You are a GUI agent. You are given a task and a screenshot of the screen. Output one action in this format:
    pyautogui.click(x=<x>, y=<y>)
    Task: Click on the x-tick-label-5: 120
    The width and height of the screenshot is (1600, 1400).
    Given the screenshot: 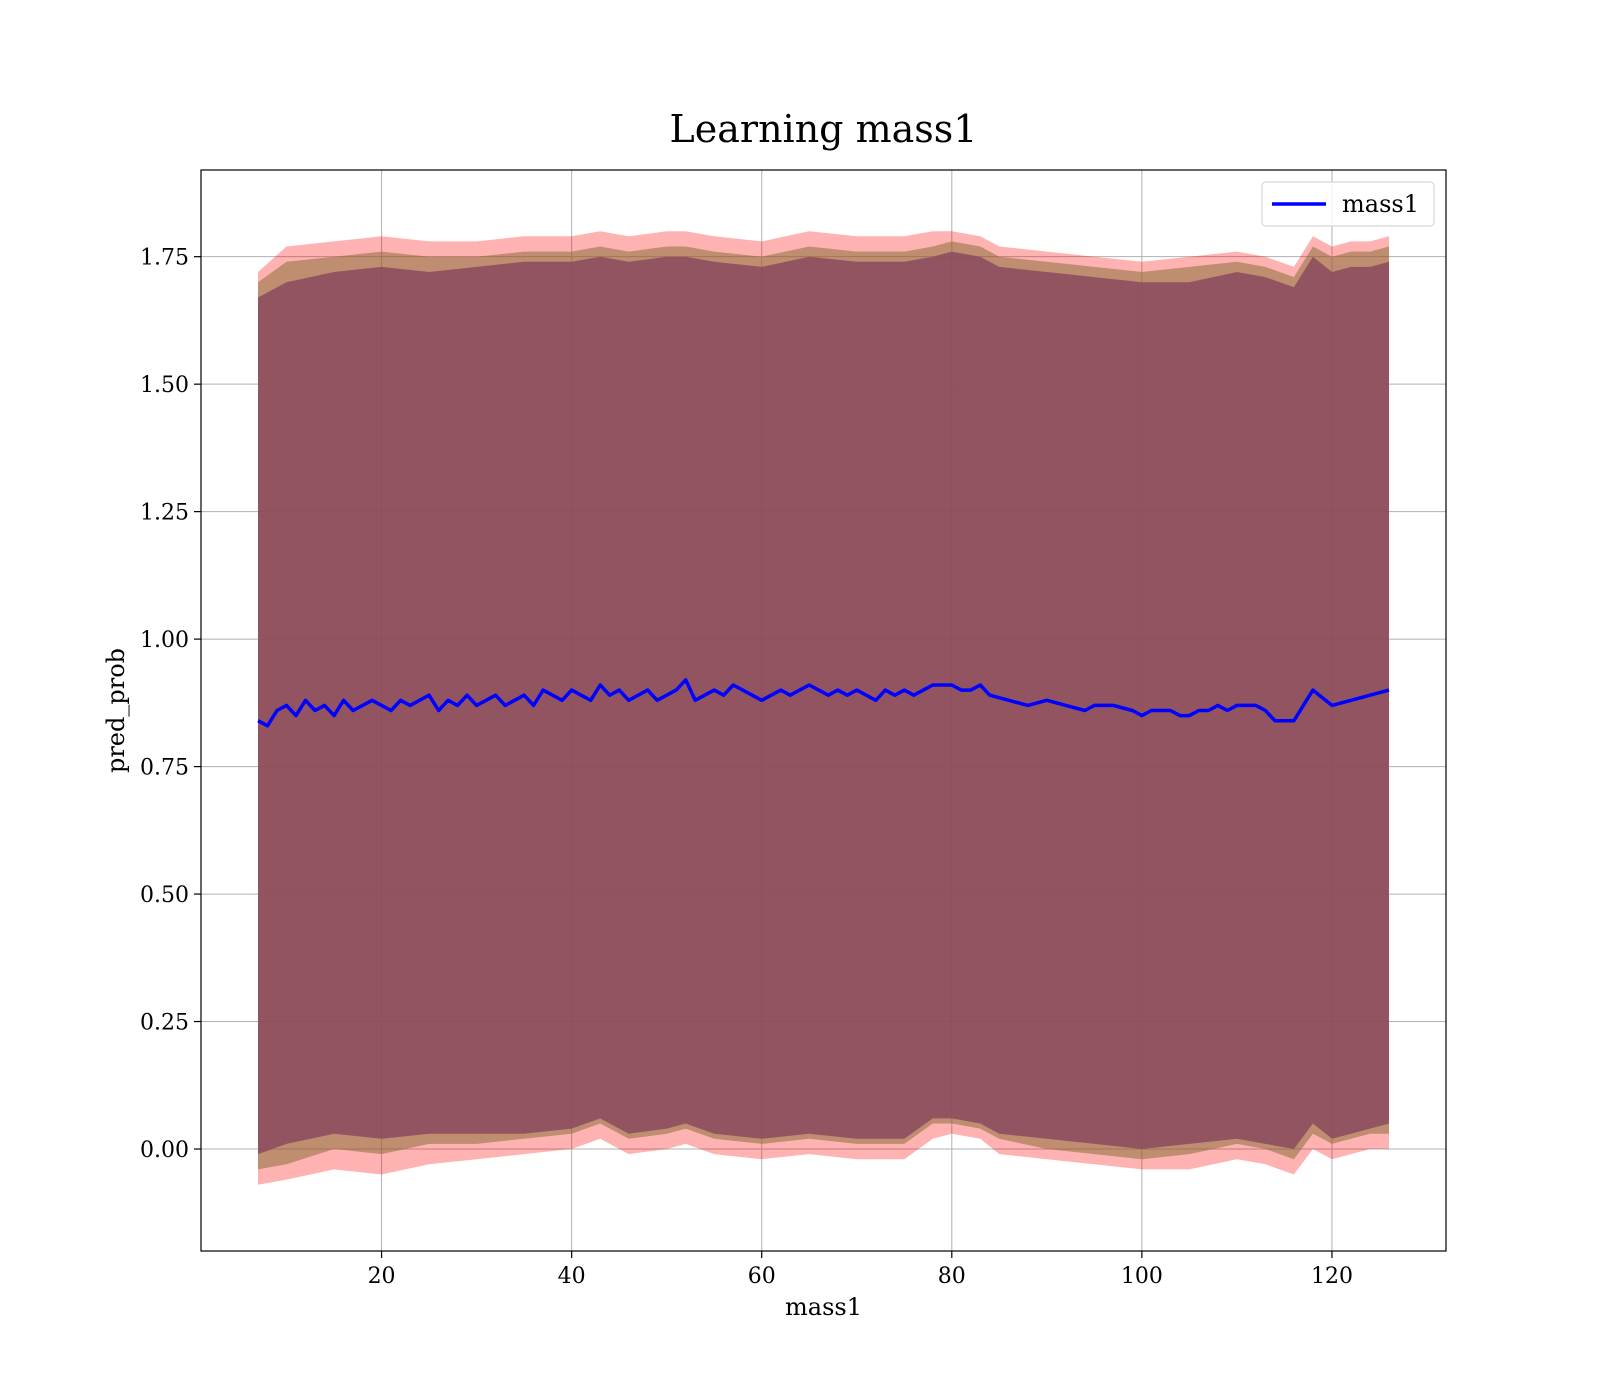 What is the action you would take?
    pyautogui.click(x=1332, y=1276)
    